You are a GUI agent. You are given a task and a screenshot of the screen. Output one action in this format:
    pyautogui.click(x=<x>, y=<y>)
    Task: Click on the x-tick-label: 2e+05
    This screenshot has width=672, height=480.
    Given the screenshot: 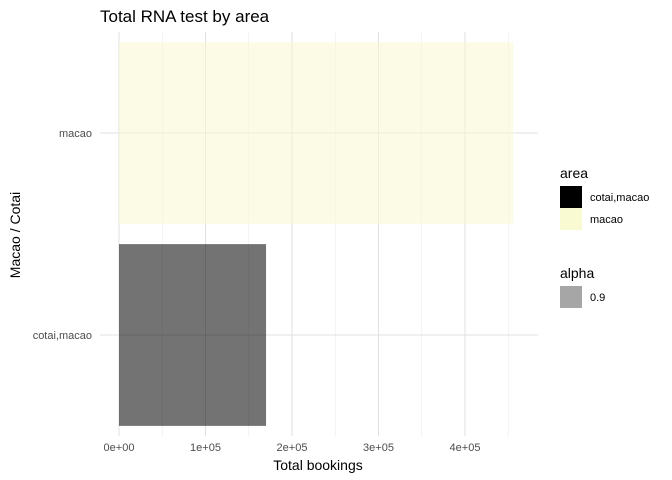 What is the action you would take?
    pyautogui.click(x=292, y=448)
    